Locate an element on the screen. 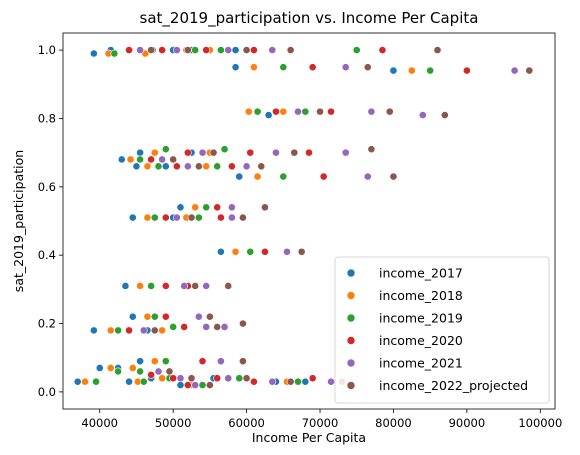  y-axis-label: sat_2019_participation is located at coordinates (18, 221).